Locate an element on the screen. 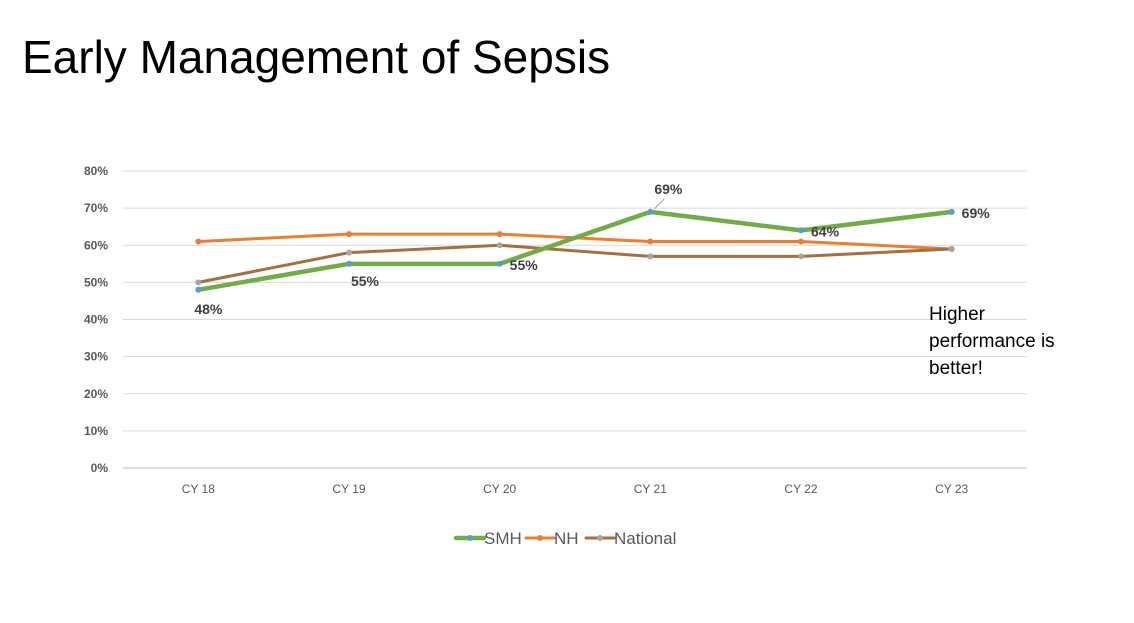 This screenshot has height=623, width=1134. y-tick-label: 20% is located at coordinates (96, 394).